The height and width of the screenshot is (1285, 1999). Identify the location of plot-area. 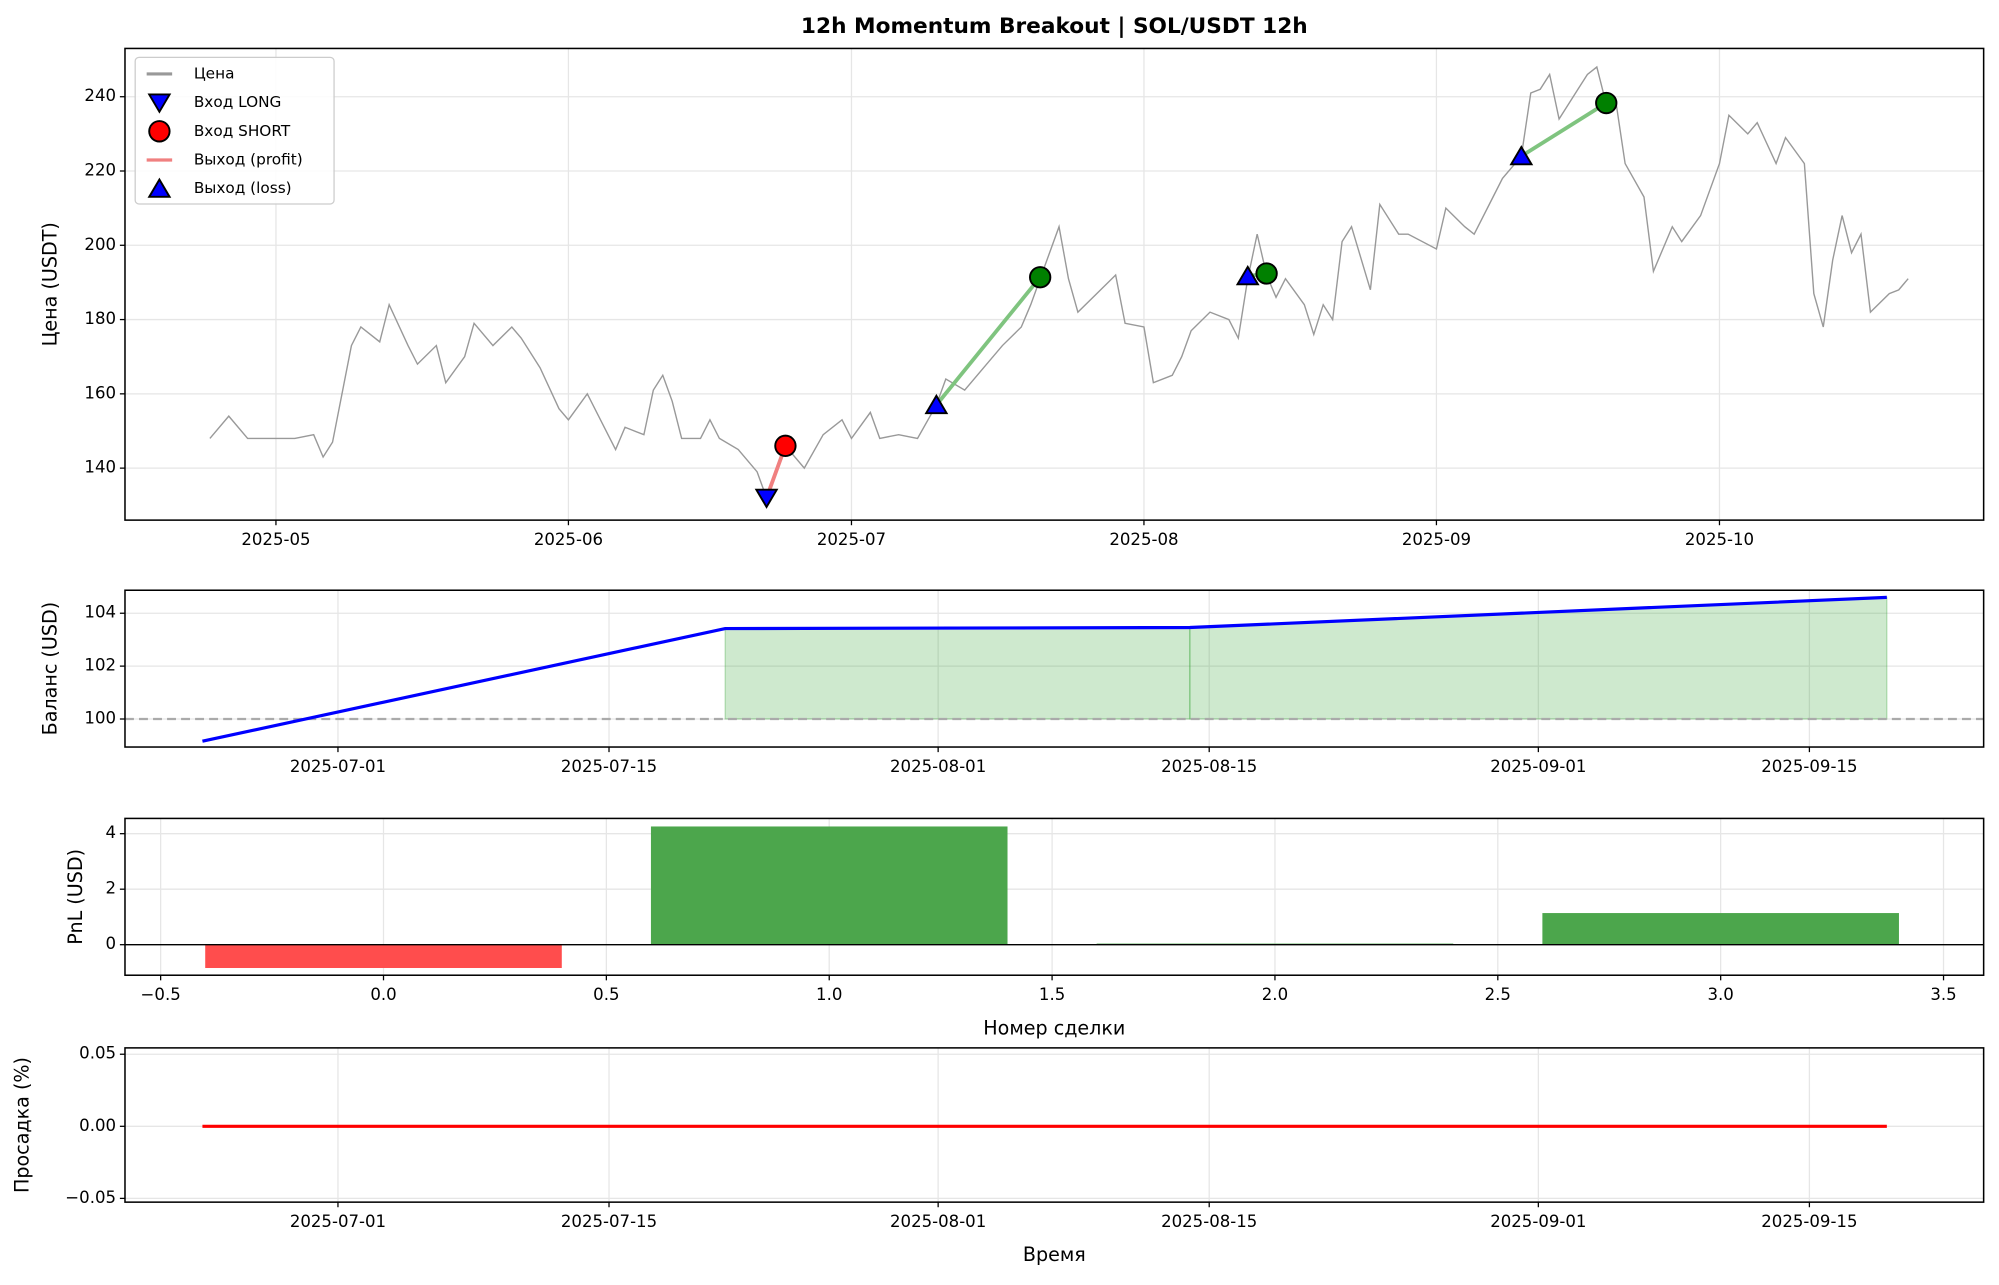
(1054, 669).